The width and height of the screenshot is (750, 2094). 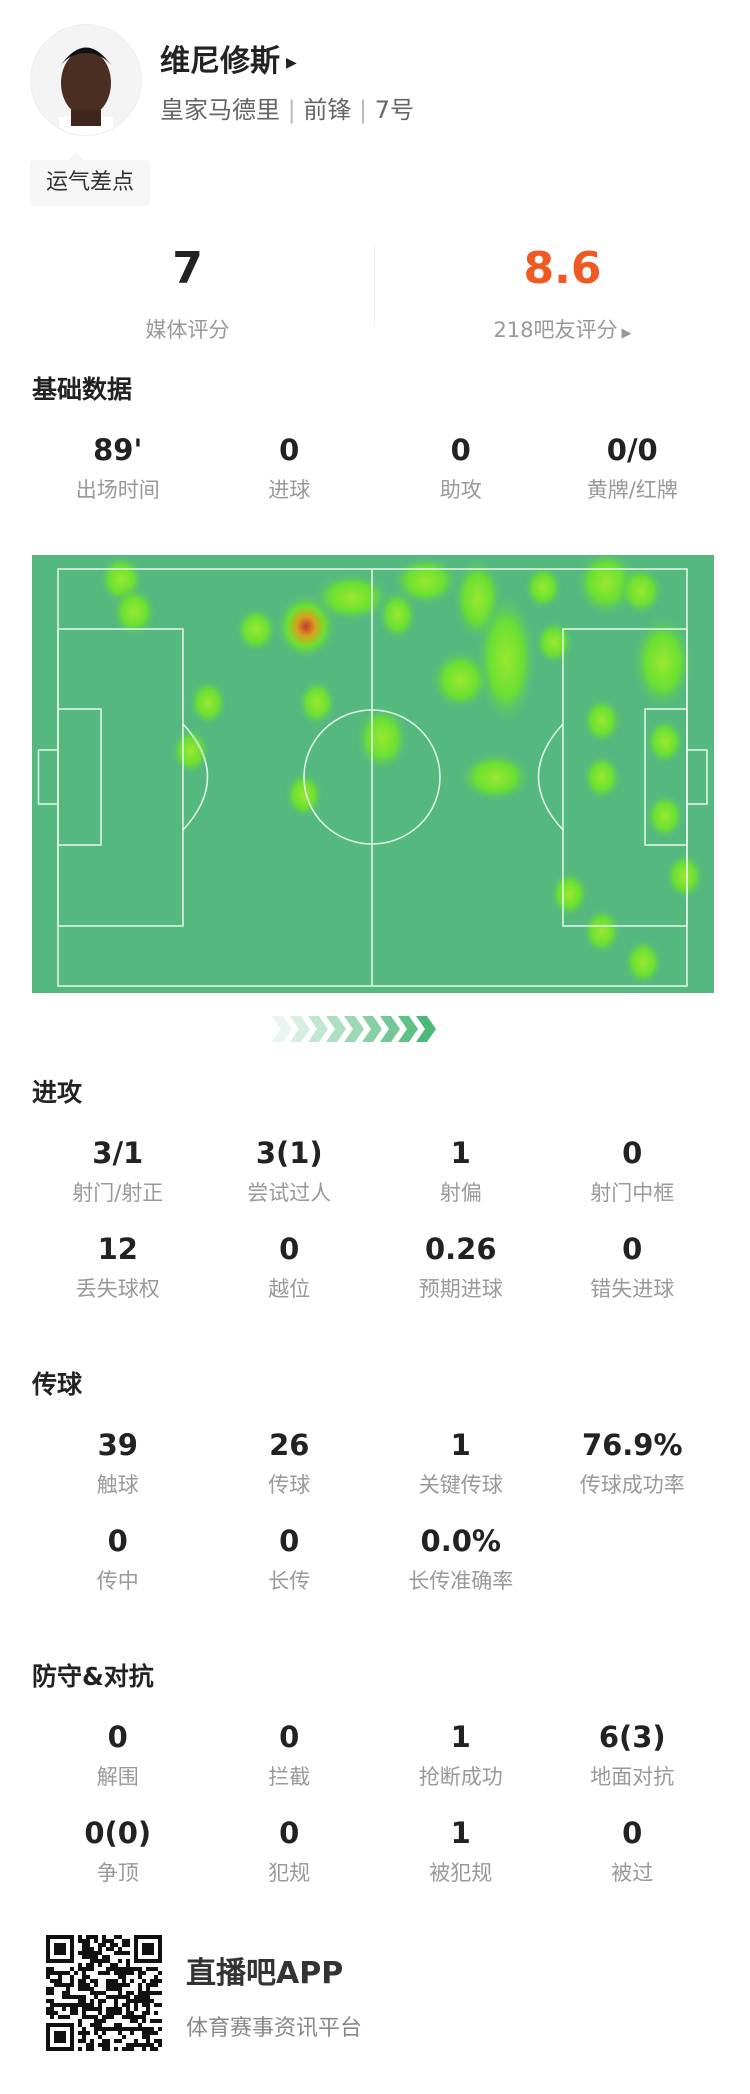 I want to click on stat-label: 长传准确率, so click(x=461, y=1581).